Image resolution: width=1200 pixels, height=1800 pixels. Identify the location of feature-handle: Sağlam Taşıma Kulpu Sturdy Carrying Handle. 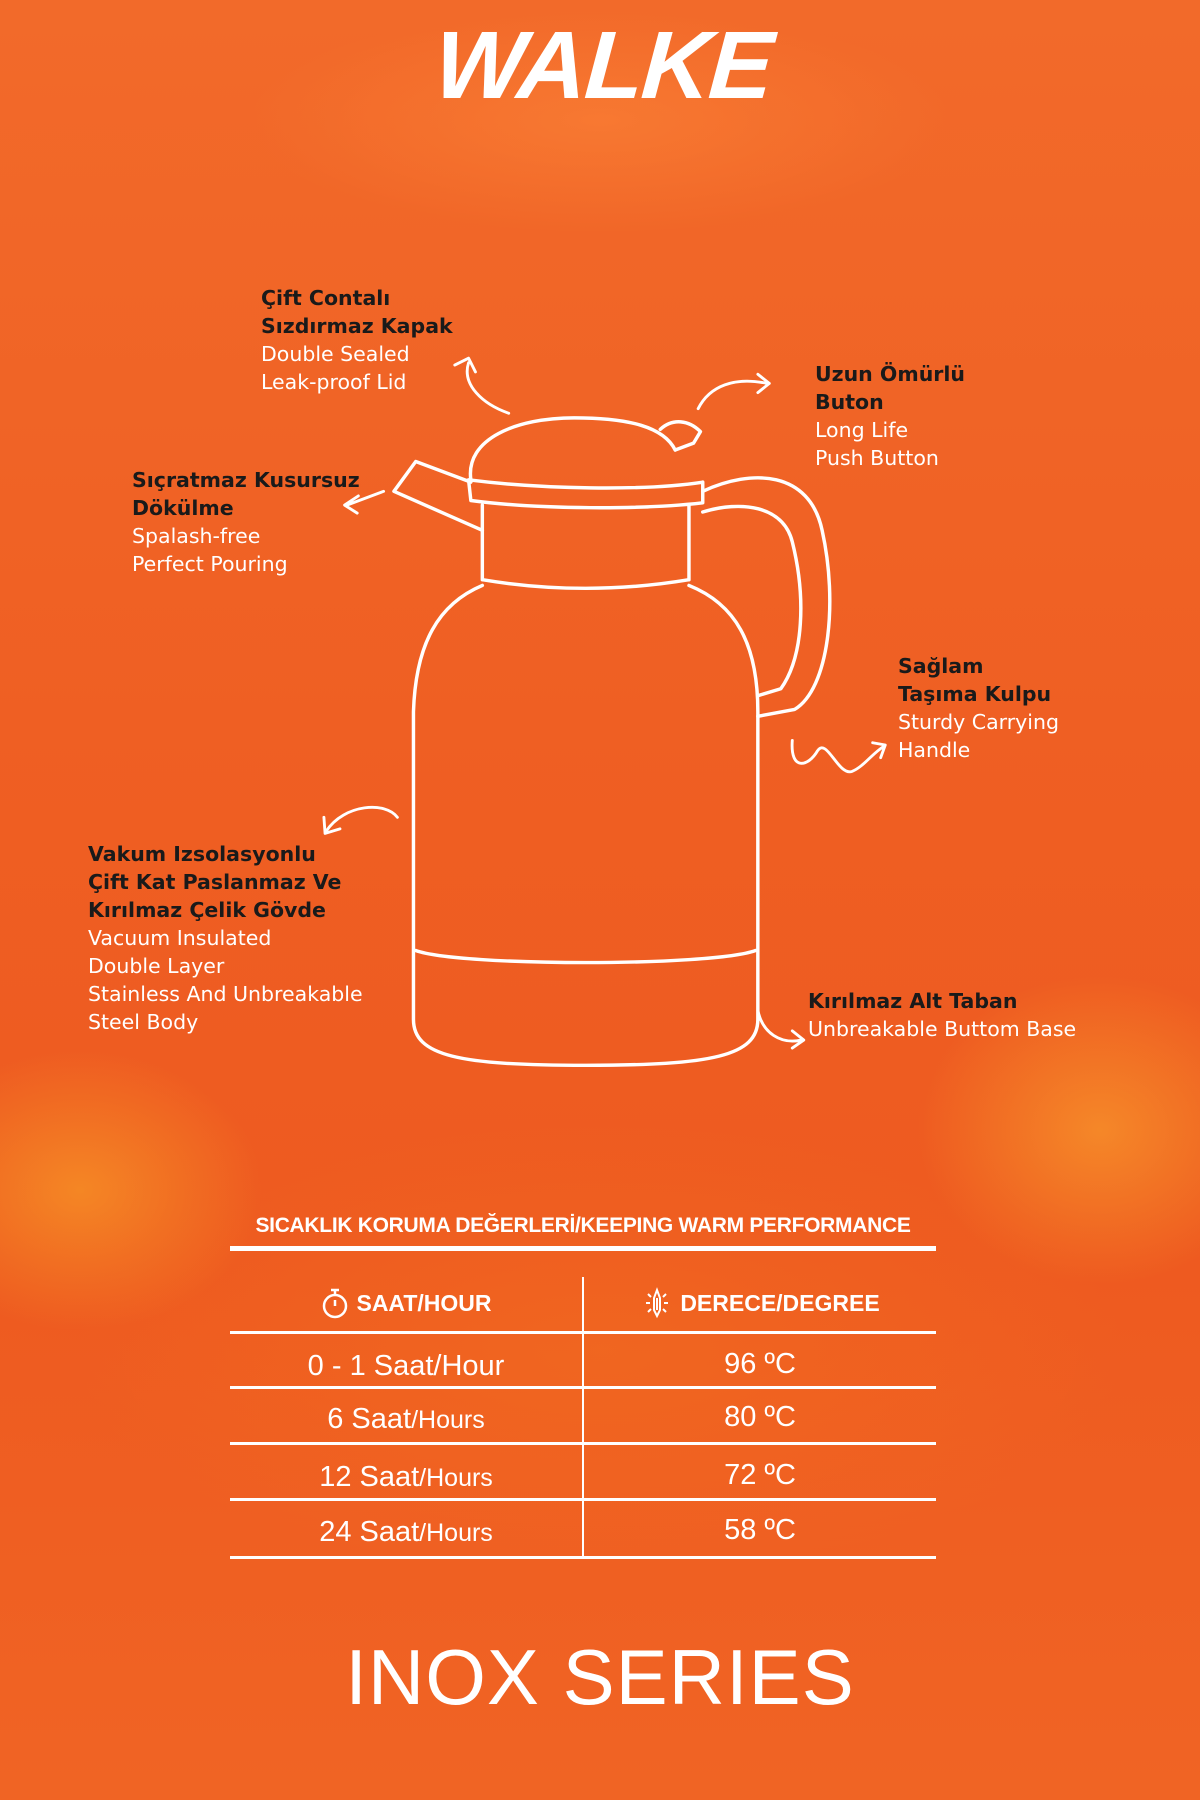
(978, 708).